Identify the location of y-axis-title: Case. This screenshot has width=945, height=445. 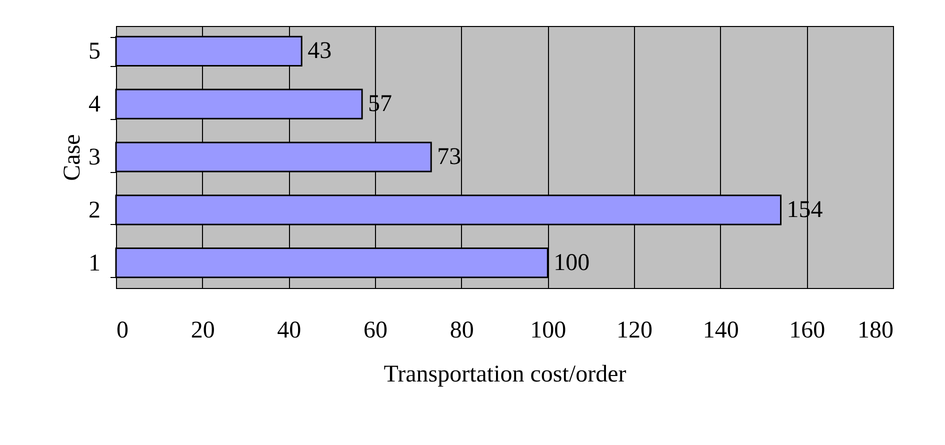
(73, 157).